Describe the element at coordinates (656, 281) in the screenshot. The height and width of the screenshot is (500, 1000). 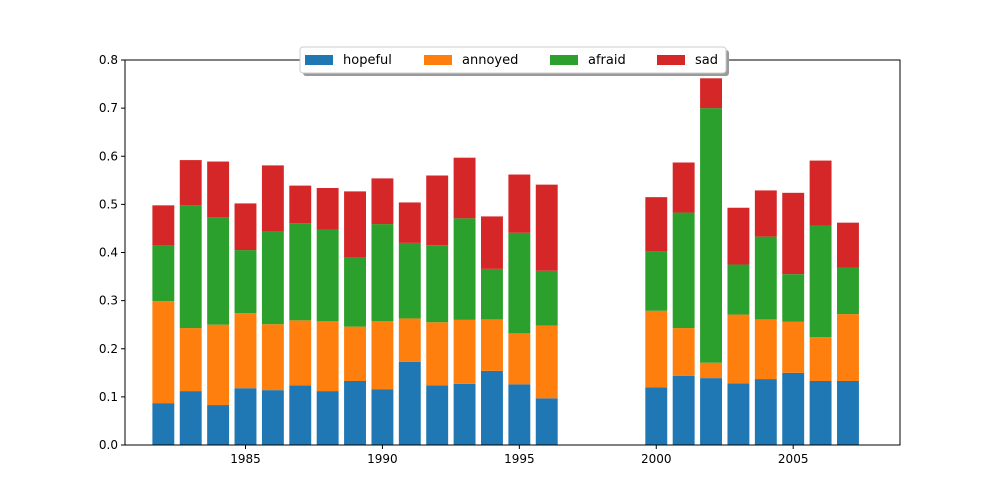
I see `bar-afraid-2000` at that location.